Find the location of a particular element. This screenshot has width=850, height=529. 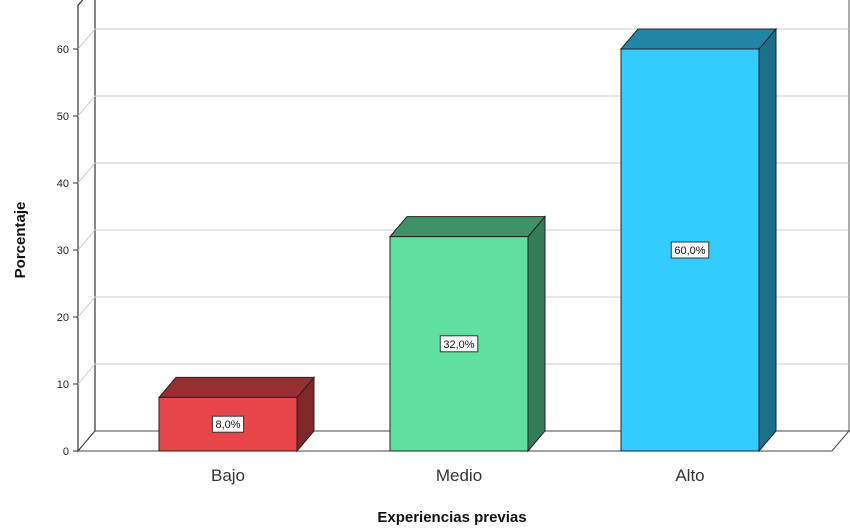

y-tick-label: 60 is located at coordinates (63, 50).